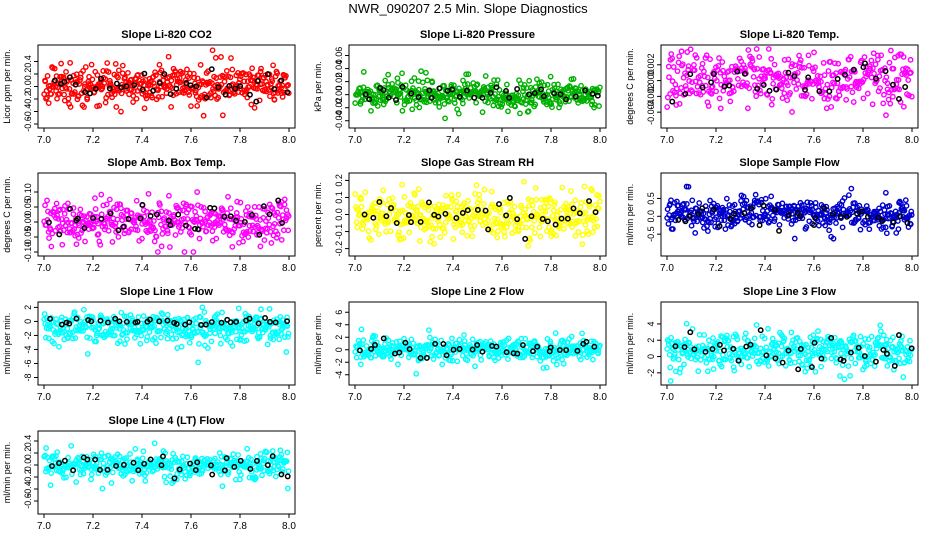  I want to click on chart-title: Slope Line 4 (LT) Flow, so click(167, 421).